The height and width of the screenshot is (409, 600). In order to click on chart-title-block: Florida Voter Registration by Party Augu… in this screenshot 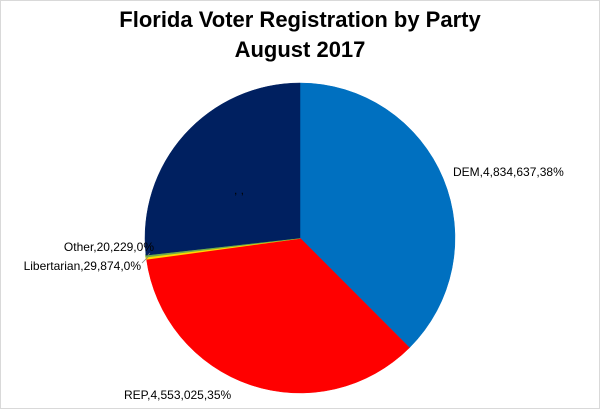, I will do `click(300, 35)`.